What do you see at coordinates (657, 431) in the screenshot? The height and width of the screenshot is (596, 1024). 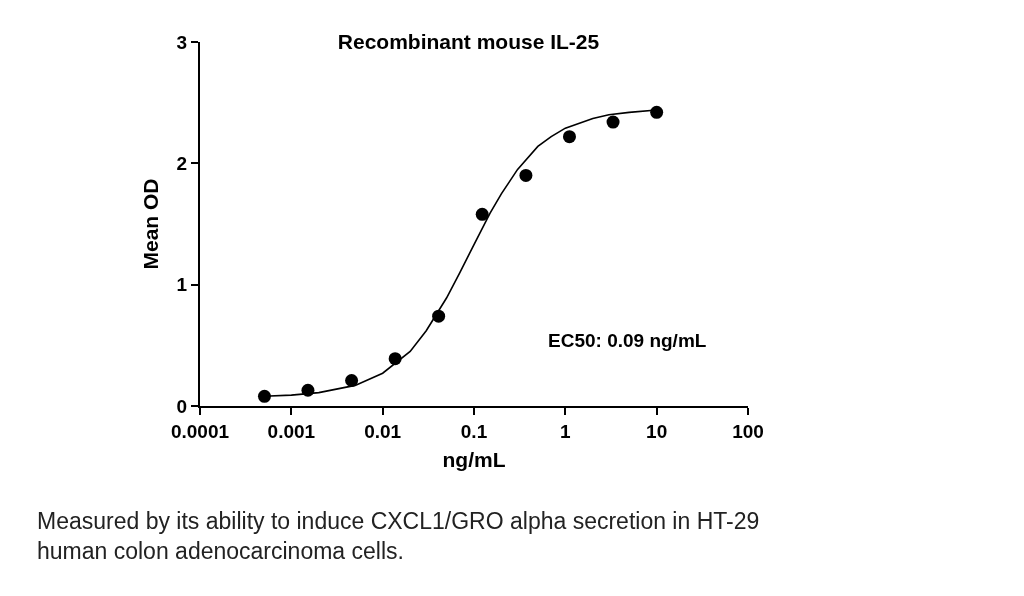 I see `x-tick-label: 10` at bounding box center [657, 431].